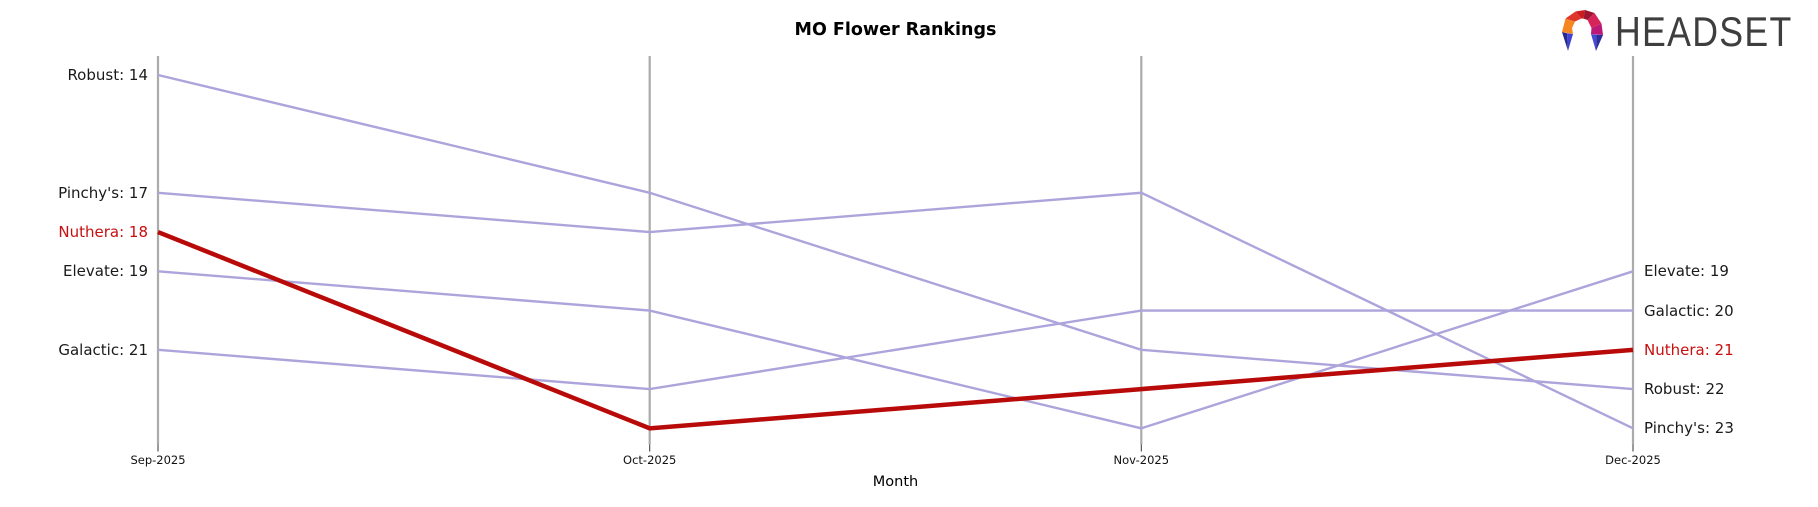 This screenshot has height=507, width=1818. What do you see at coordinates (158, 460) in the screenshot?
I see `x-tick-label-Sep-2025: Sep-2025` at bounding box center [158, 460].